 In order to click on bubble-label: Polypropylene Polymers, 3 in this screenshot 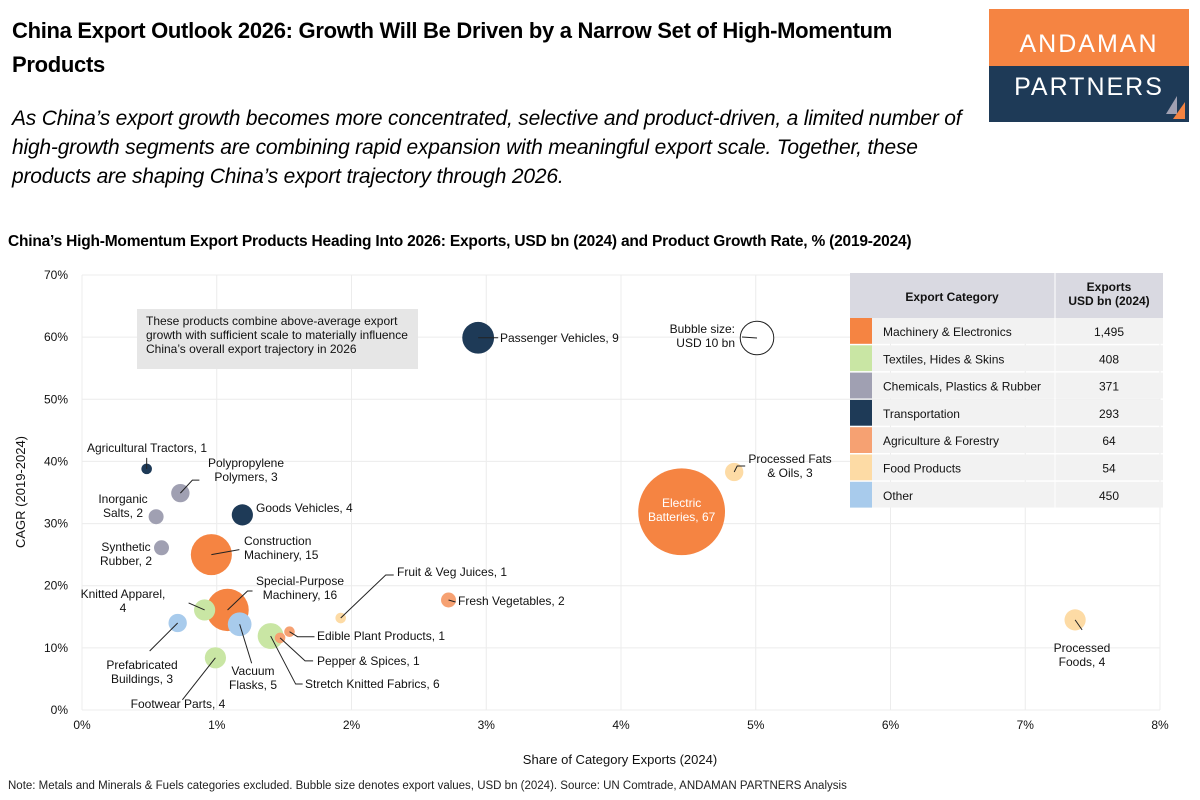, I will do `click(246, 470)`.